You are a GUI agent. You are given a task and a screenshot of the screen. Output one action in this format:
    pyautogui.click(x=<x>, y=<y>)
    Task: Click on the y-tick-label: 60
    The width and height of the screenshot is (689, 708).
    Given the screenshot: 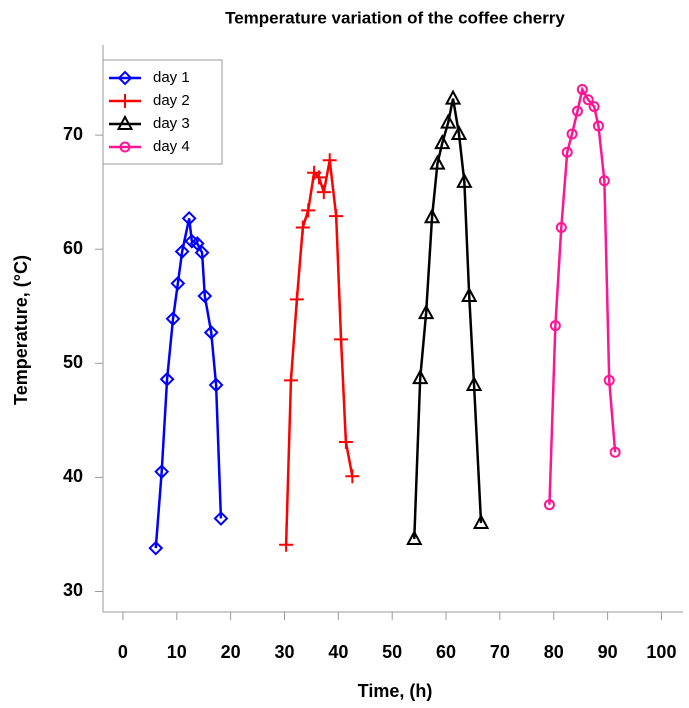 What is the action you would take?
    pyautogui.click(x=73, y=248)
    